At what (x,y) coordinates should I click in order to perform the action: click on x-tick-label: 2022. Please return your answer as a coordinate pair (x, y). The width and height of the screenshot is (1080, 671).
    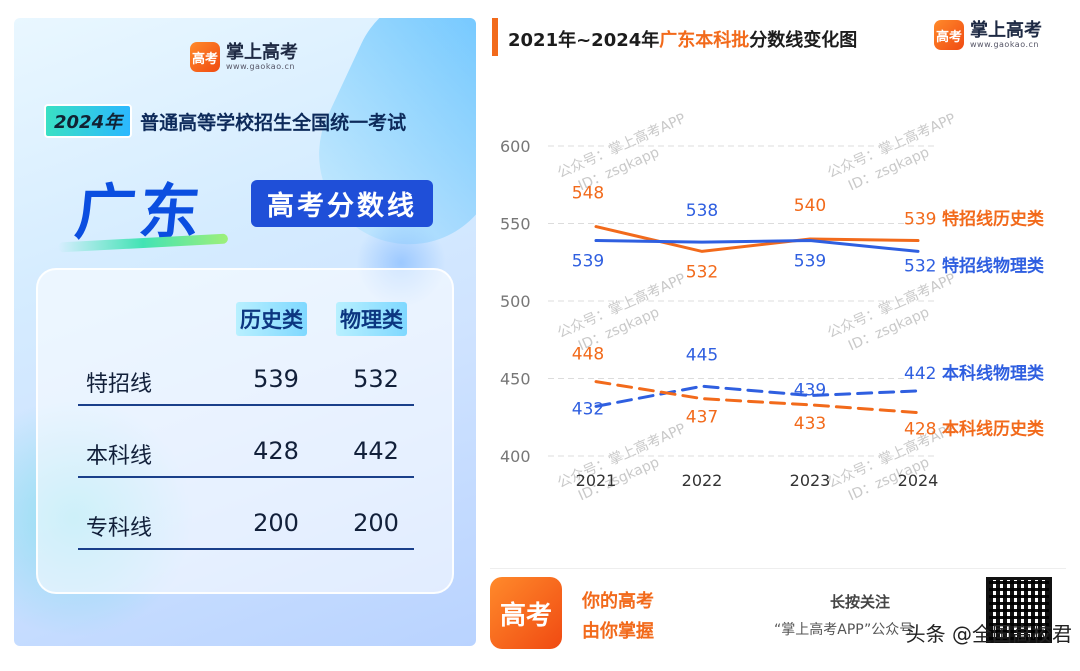
    Looking at the image, I should click on (702, 480).